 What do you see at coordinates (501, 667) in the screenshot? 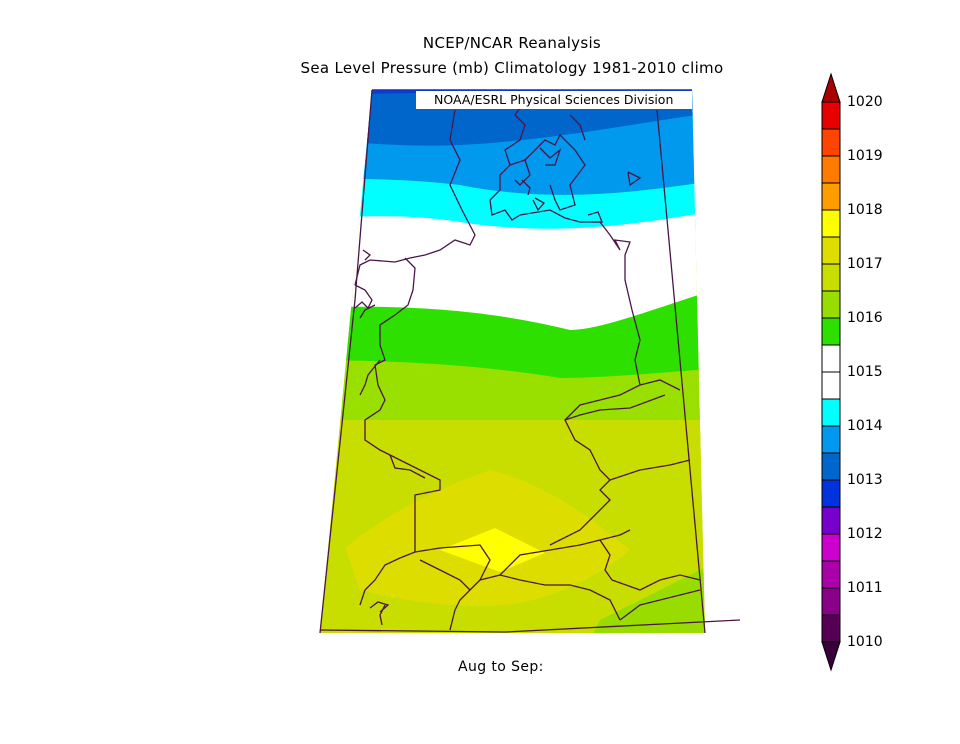
I see `period-label: Aug to Sep:` at bounding box center [501, 667].